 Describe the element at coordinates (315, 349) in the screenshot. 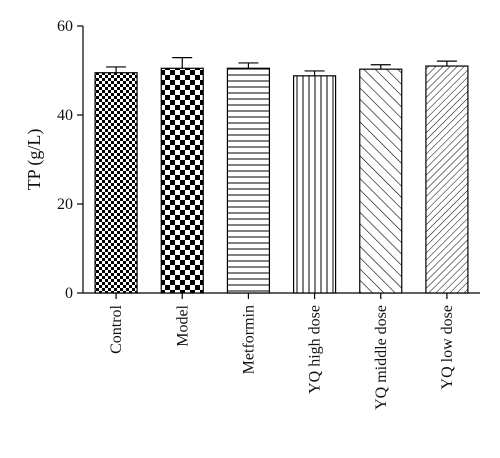

I see `x-category-label: YQ high dose` at that location.